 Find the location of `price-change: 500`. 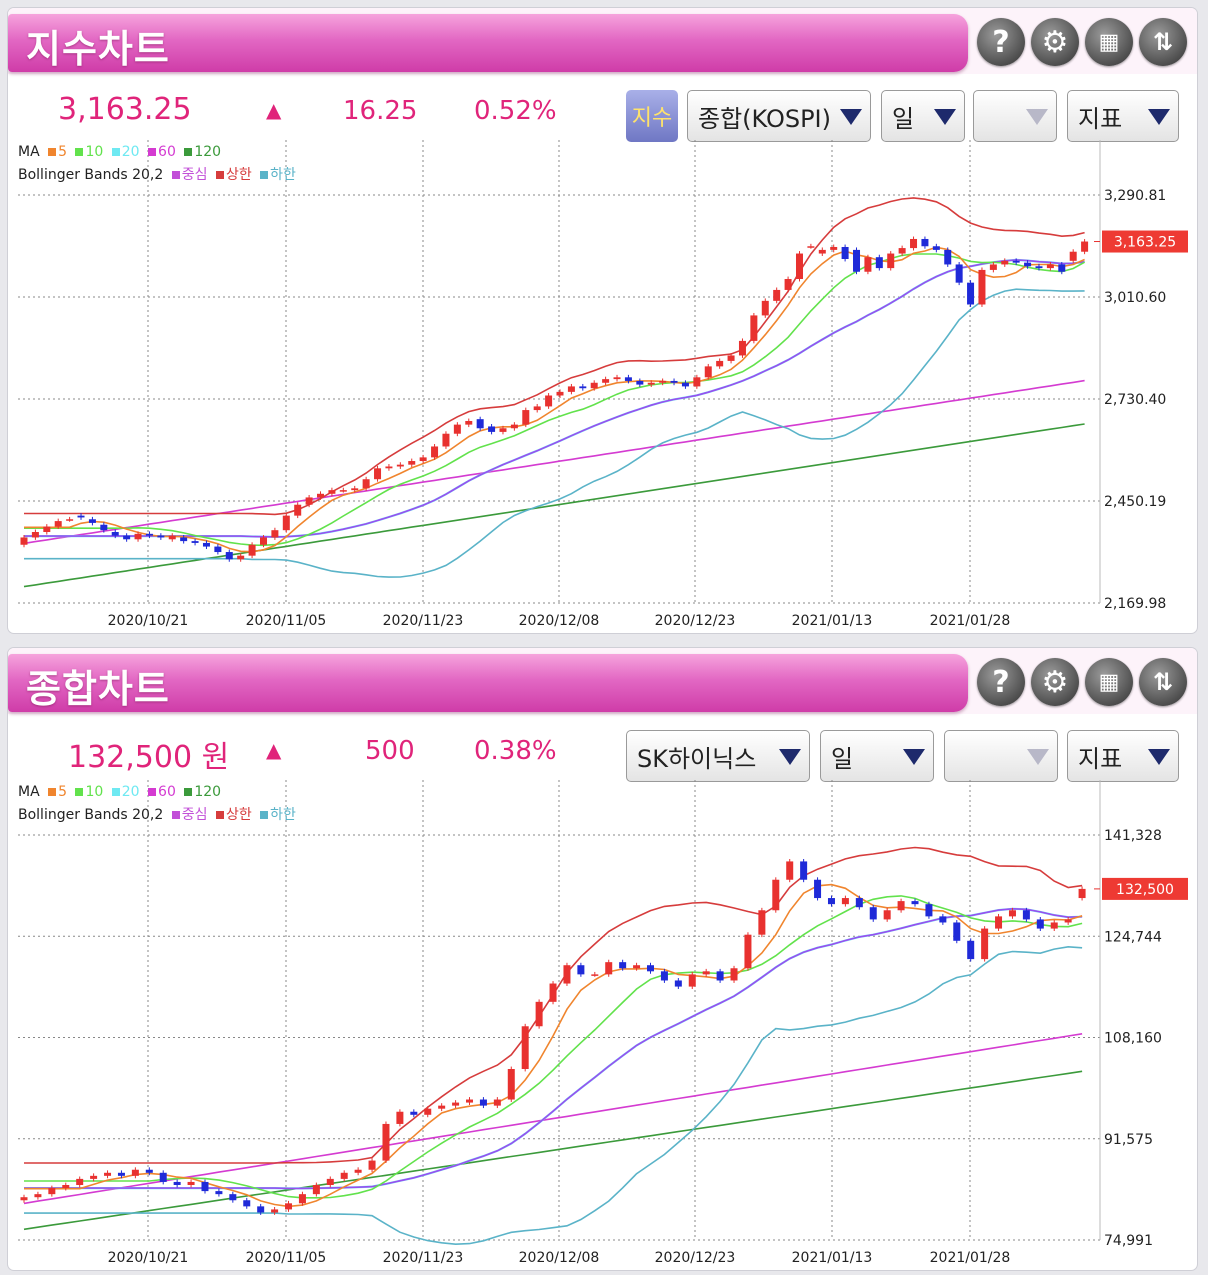

price-change: 500 is located at coordinates (390, 751).